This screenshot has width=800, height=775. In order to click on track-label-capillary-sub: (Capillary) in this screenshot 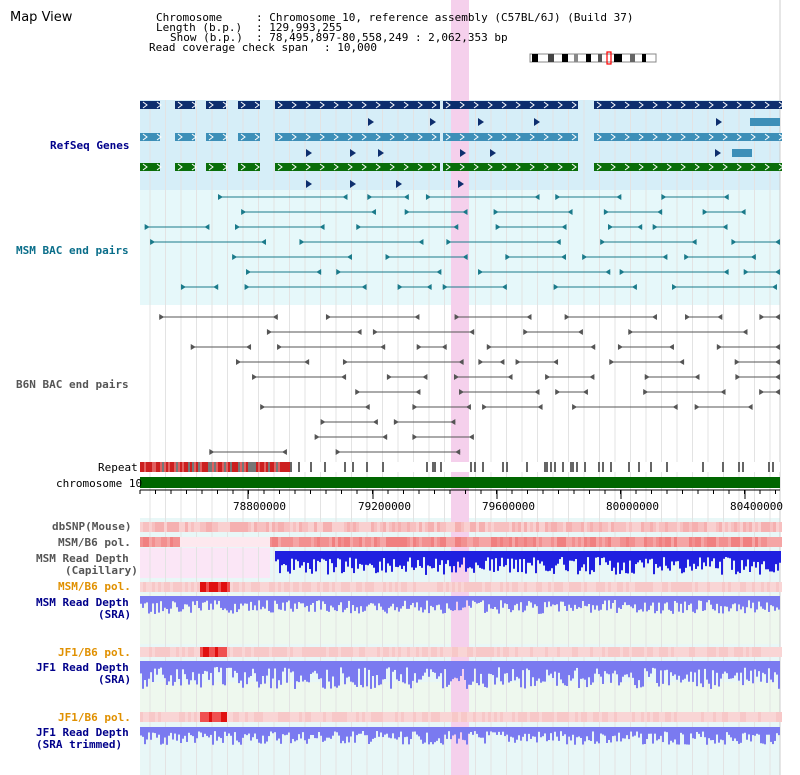, I will do `click(101, 570)`.